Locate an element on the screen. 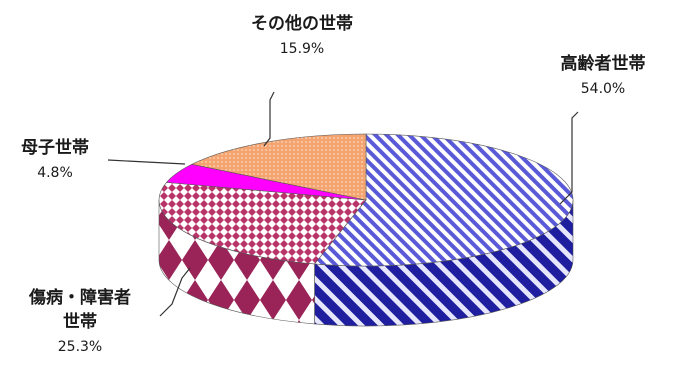 Image resolution: width=688 pixels, height=388 pixels. slice-name-elderly: 高齢者世帯 is located at coordinates (603, 64).